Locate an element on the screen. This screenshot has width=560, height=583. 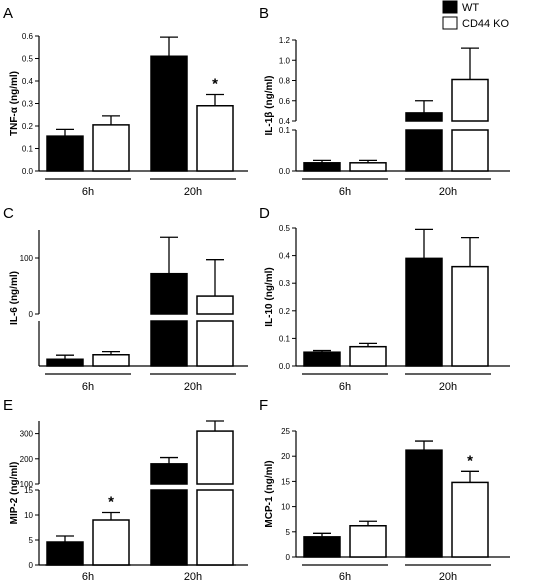
y-tick-label: 20 is located at coordinates (285, 456).